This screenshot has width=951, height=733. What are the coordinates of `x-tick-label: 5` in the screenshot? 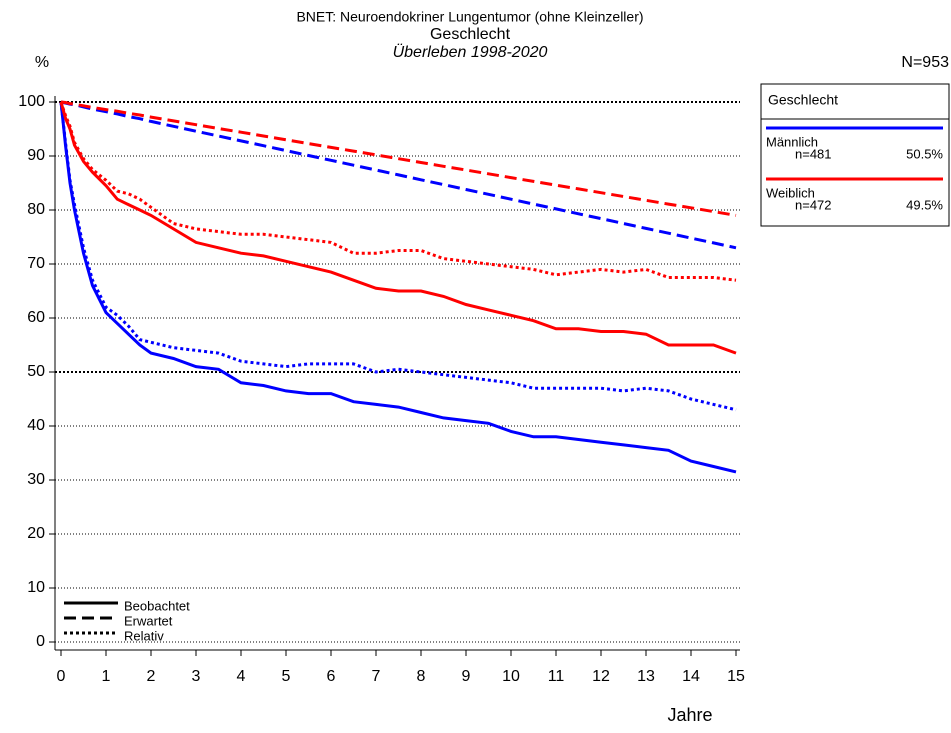 It's located at (286, 676).